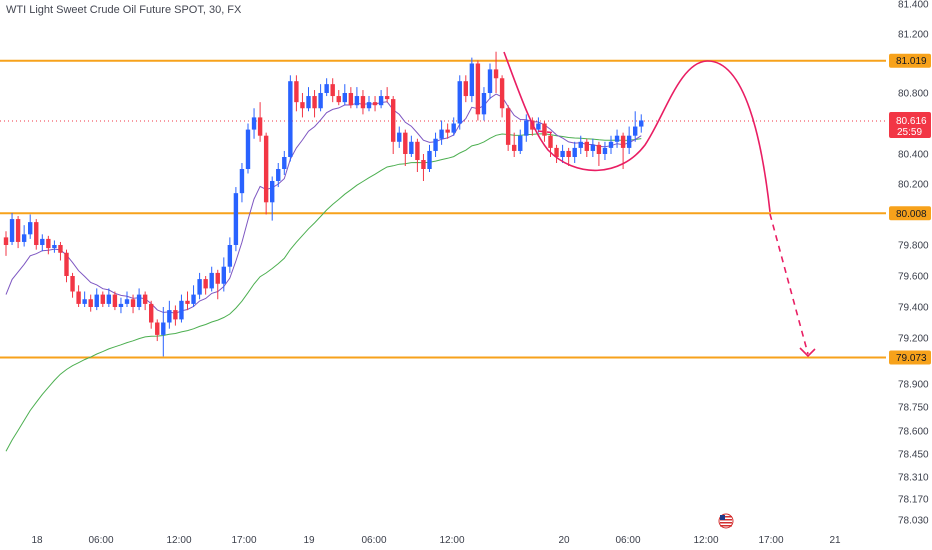 The height and width of the screenshot is (550, 932). Describe the element at coordinates (309, 540) in the screenshot. I see `x-tick-label: 19` at that location.